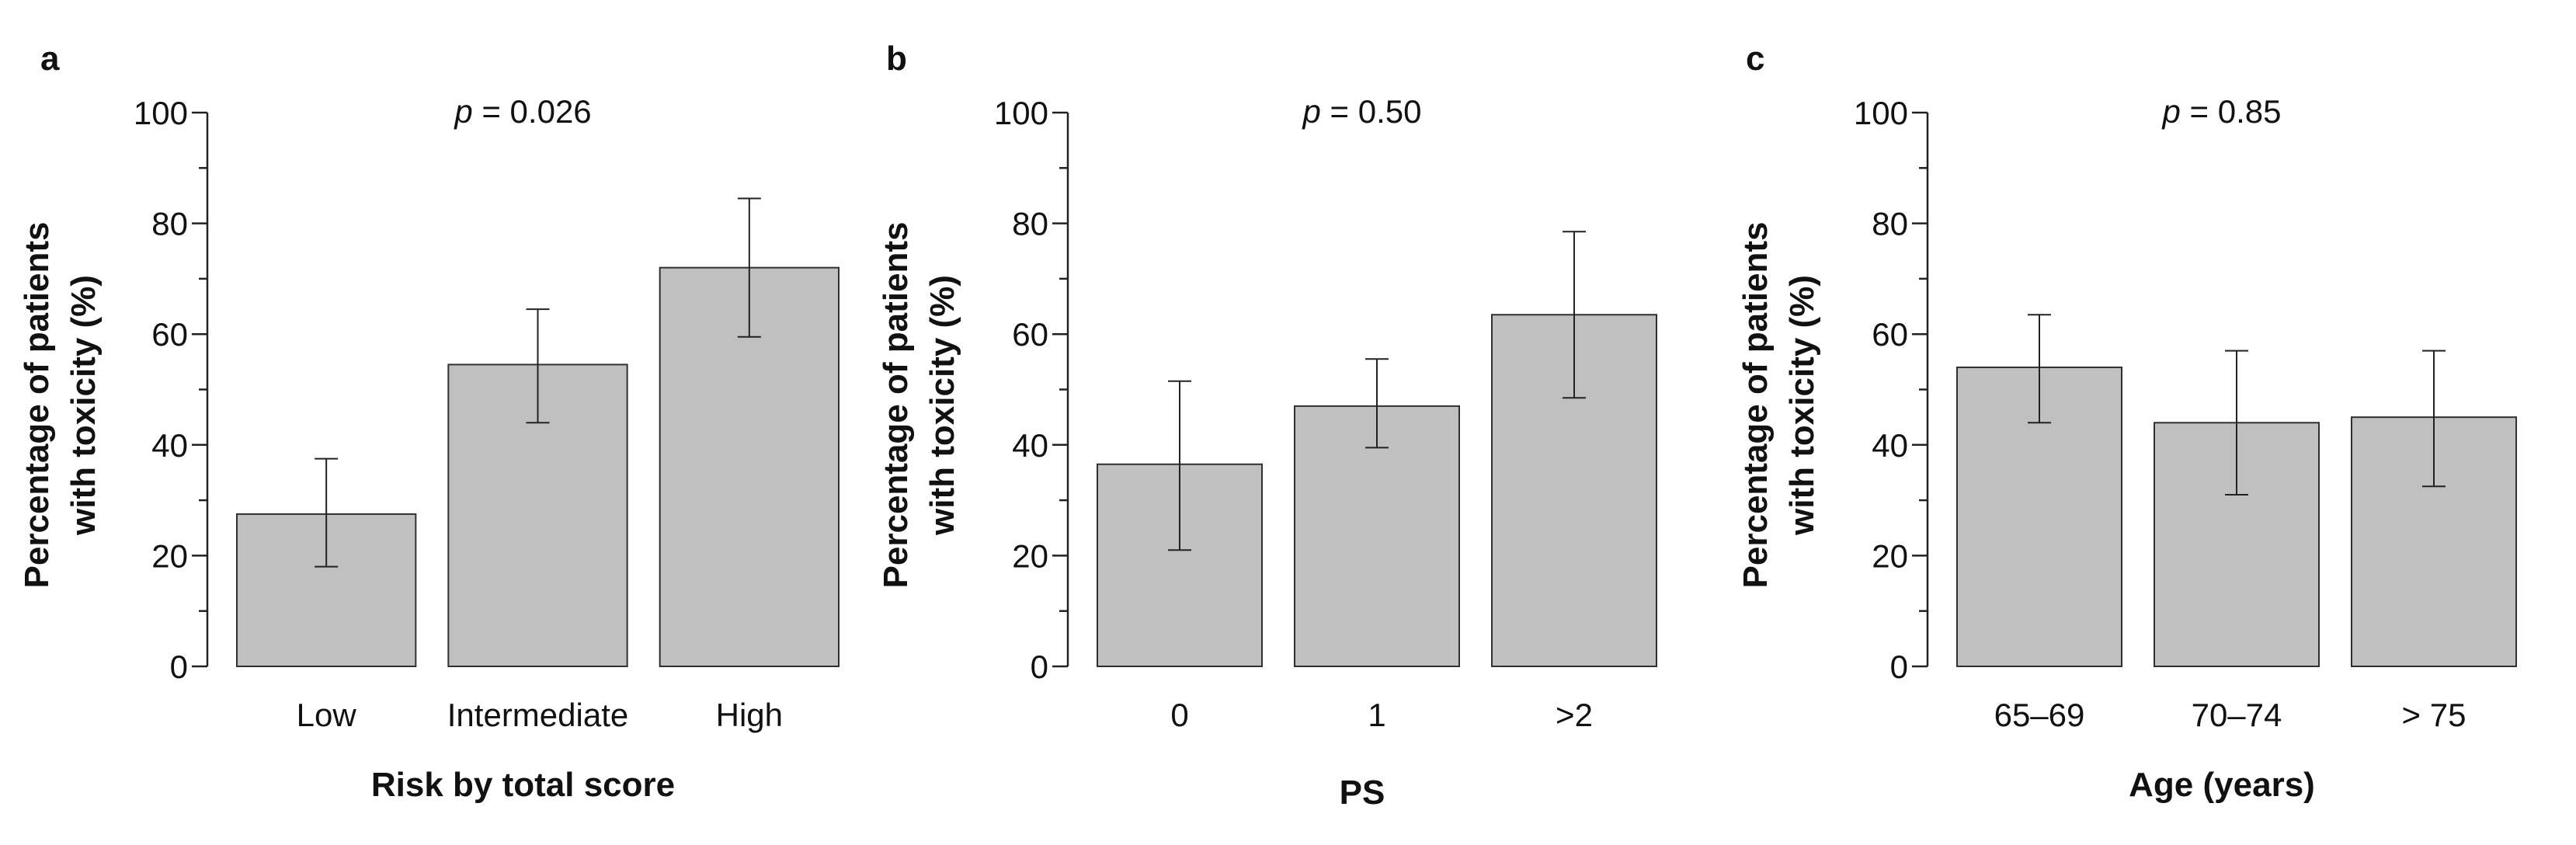 This screenshot has height=845, width=2576. What do you see at coordinates (1362, 111) in the screenshot?
I see `p-value-annotation: p = 0.50` at bounding box center [1362, 111].